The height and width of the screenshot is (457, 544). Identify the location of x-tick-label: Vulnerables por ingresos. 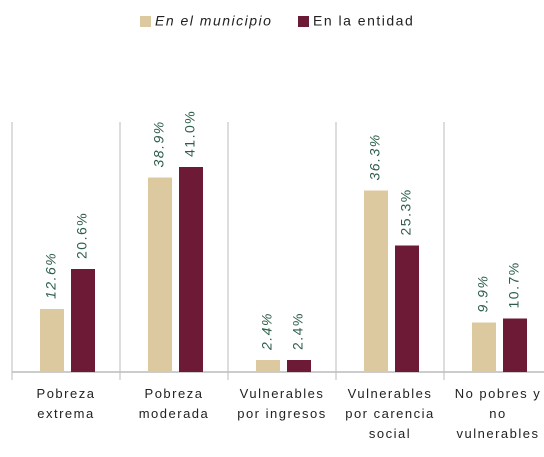
(282, 403).